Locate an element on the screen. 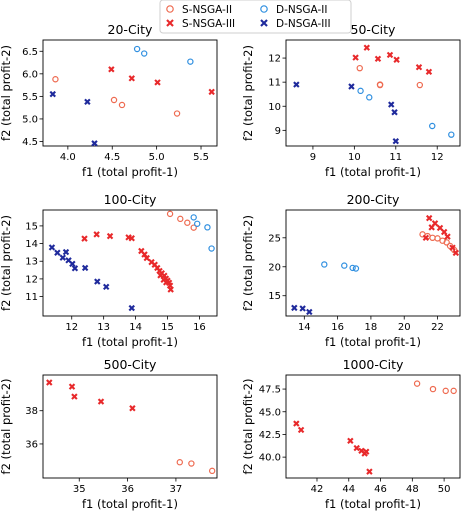 The image size is (474, 512). x-tick-label: 9 is located at coordinates (313, 157).